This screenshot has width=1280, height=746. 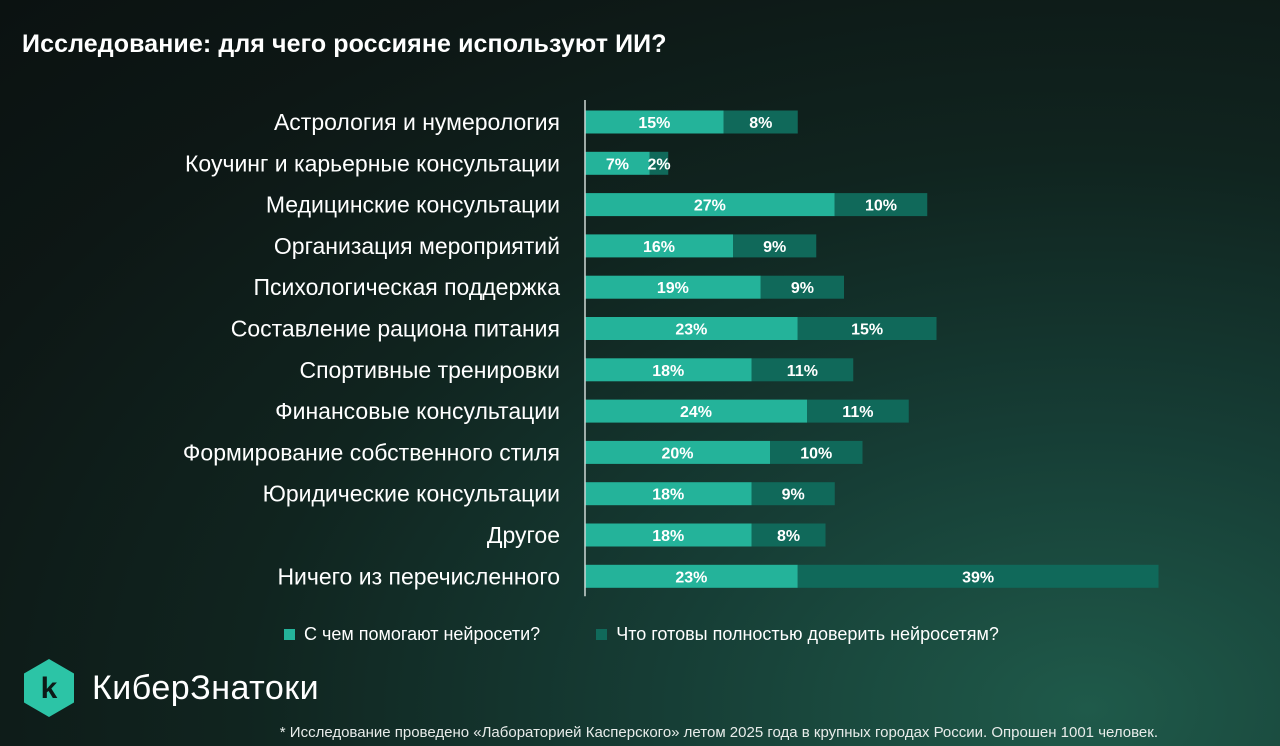 I want to click on legend-label-helps: С чем помогают нейросети?, so click(x=422, y=634).